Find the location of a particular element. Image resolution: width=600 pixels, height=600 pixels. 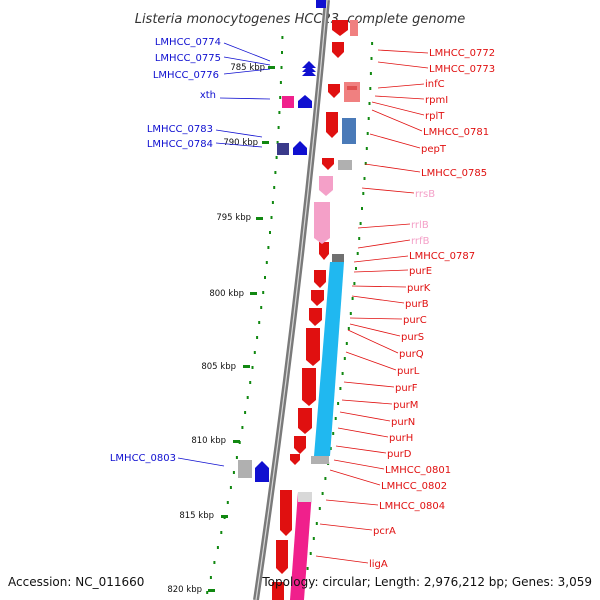

gene-label-pept: pepT is located at coordinates (434, 149).